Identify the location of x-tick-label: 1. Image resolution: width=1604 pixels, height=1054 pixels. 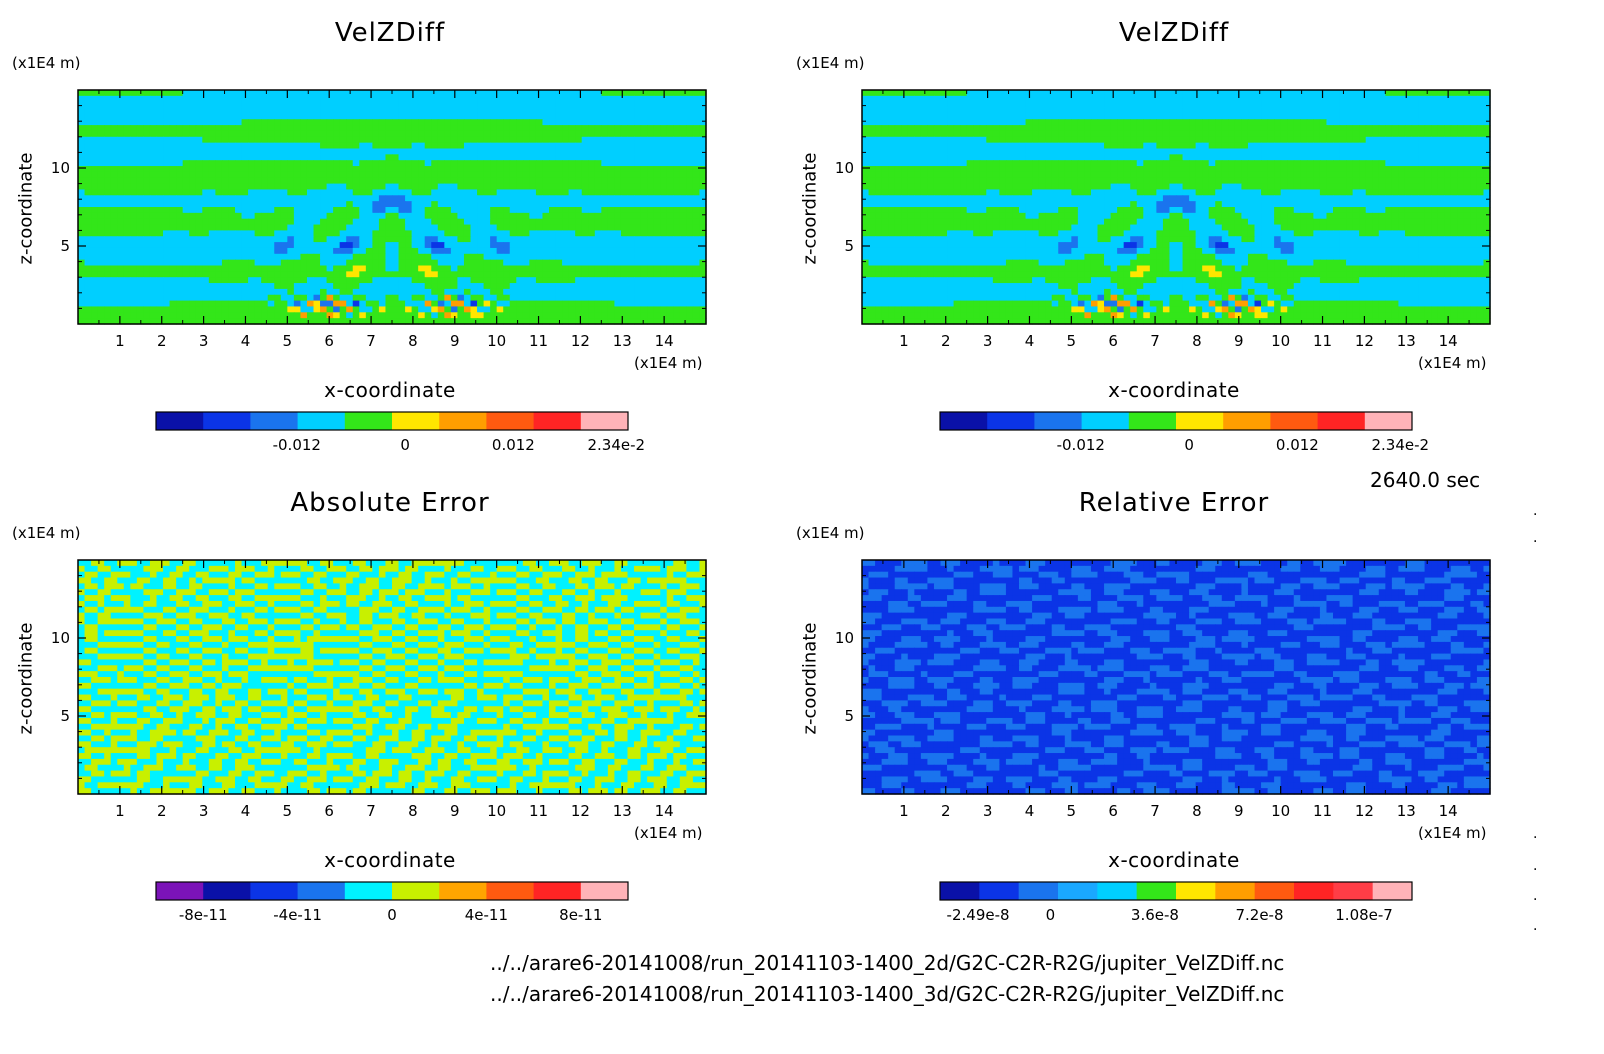
(120, 341).